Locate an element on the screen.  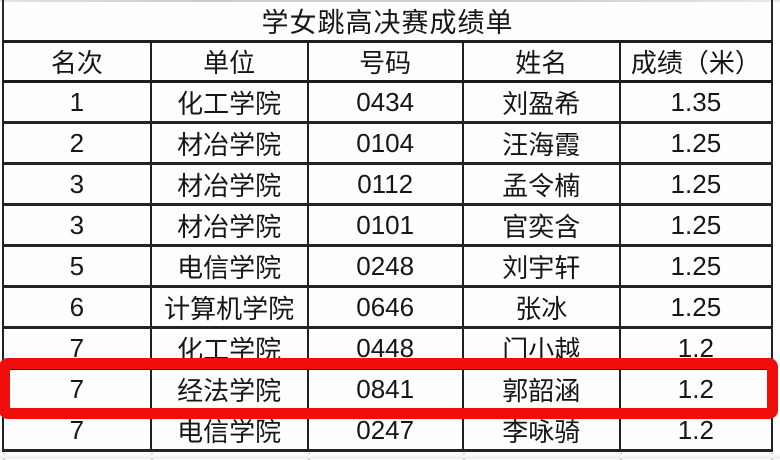
table-row: 6 计算机学院 0646 张冰 1.25 is located at coordinates (388, 307).